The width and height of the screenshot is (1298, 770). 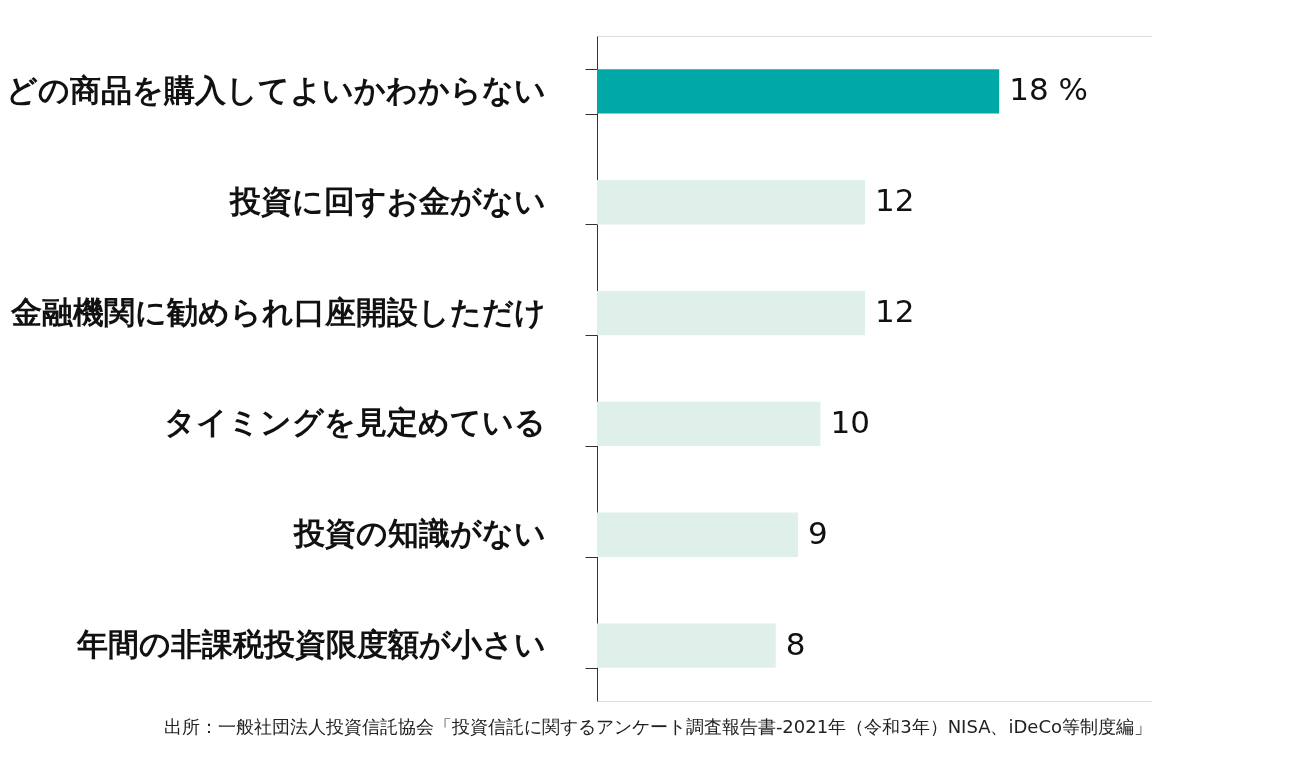 What do you see at coordinates (419, 533) in the screenshot?
I see `y-tick-label: 投資の知識がない` at bounding box center [419, 533].